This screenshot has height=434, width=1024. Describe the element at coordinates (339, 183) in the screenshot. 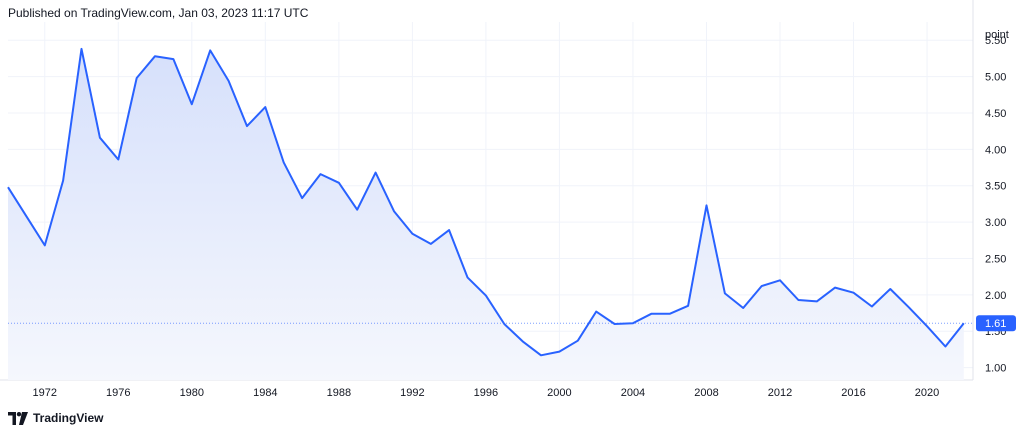

I see `data-point-1988` at that location.